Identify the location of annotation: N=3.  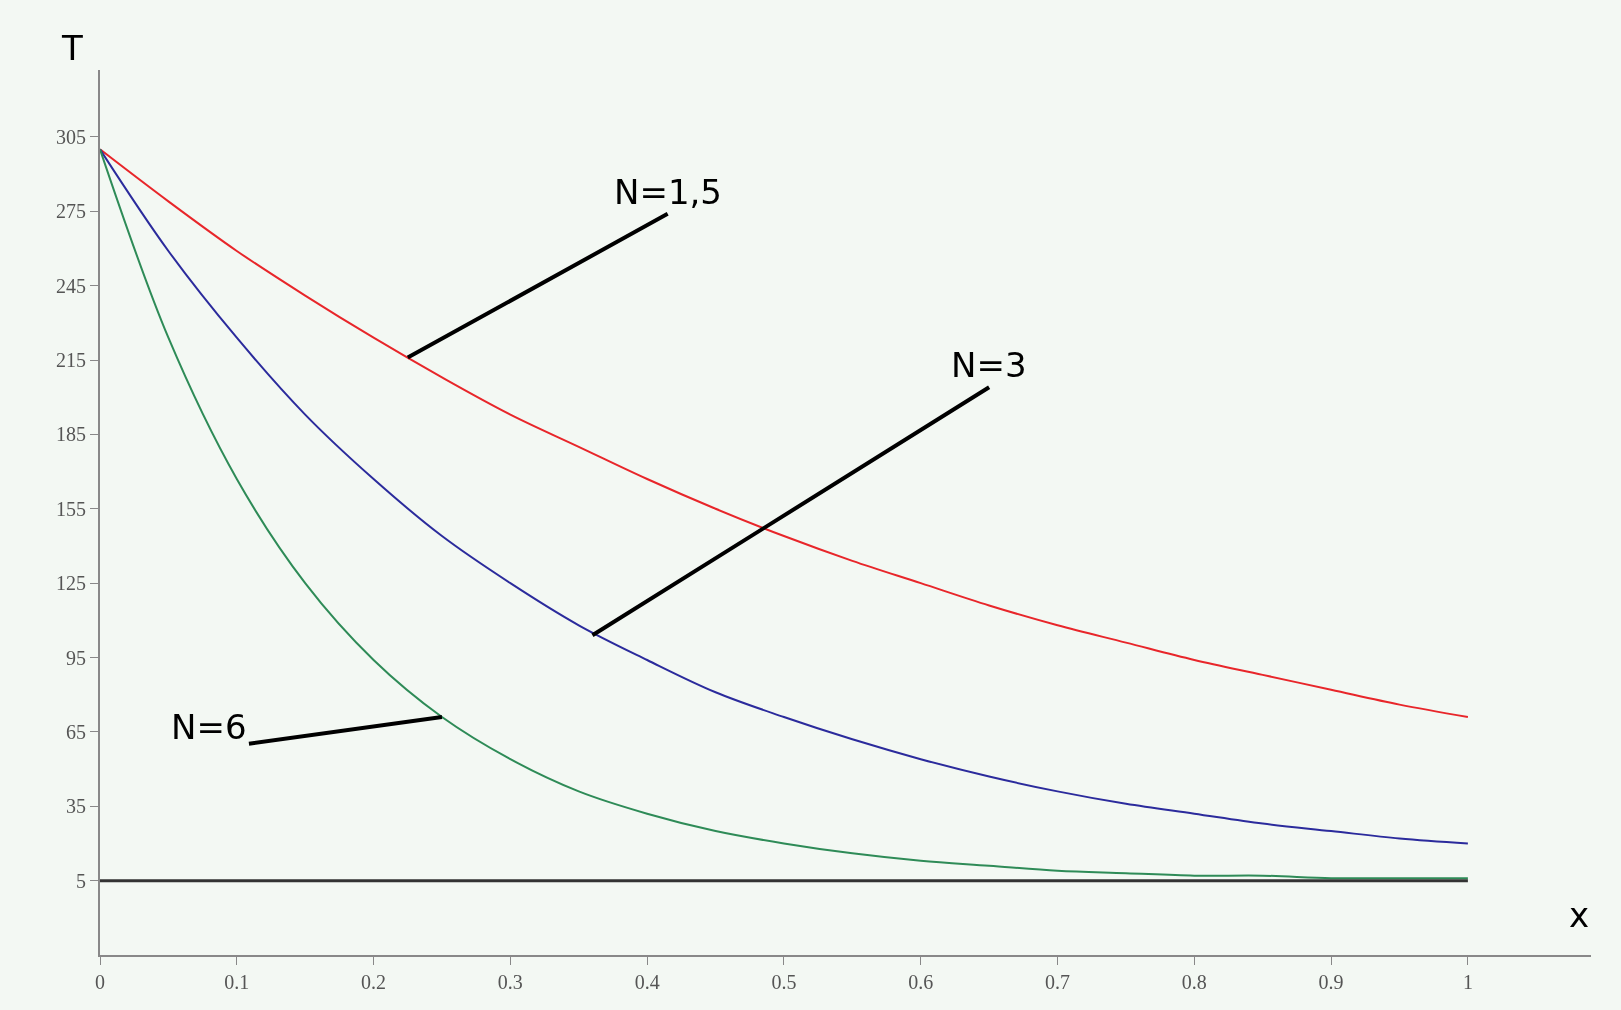
(989, 365).